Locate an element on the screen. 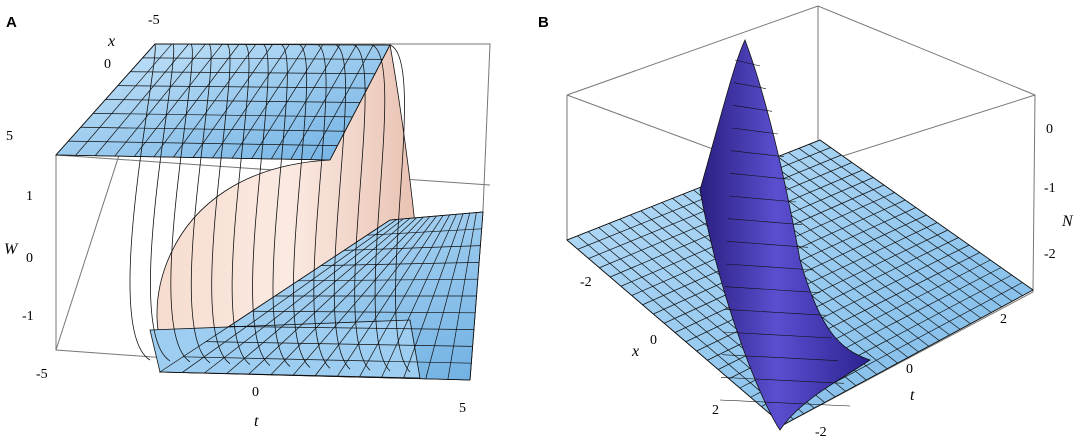 The image size is (1084, 439). panel-b-ttick-1: 0 is located at coordinates (909, 369).